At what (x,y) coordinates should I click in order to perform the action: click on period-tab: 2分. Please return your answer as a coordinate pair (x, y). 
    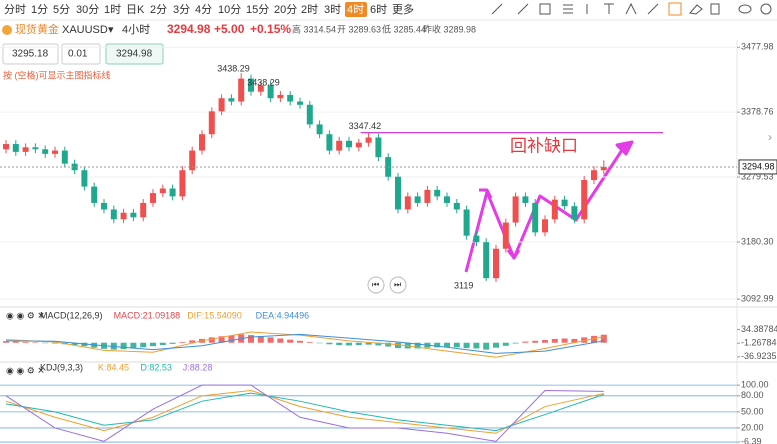
    Looking at the image, I should click on (158, 9).